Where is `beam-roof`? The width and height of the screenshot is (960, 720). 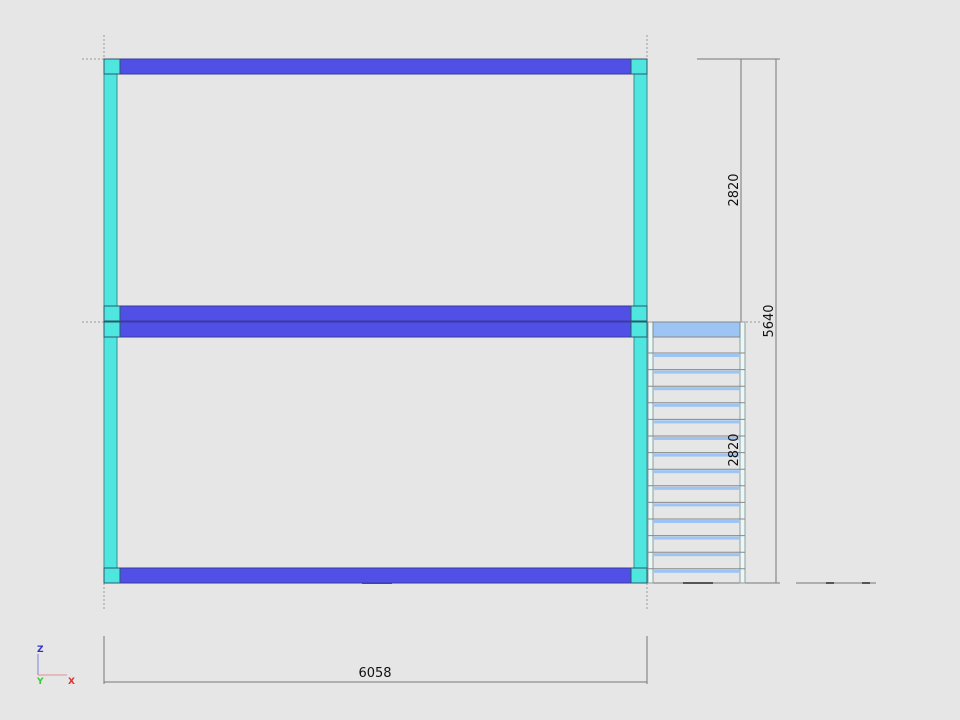
beam-roof is located at coordinates (375, 66).